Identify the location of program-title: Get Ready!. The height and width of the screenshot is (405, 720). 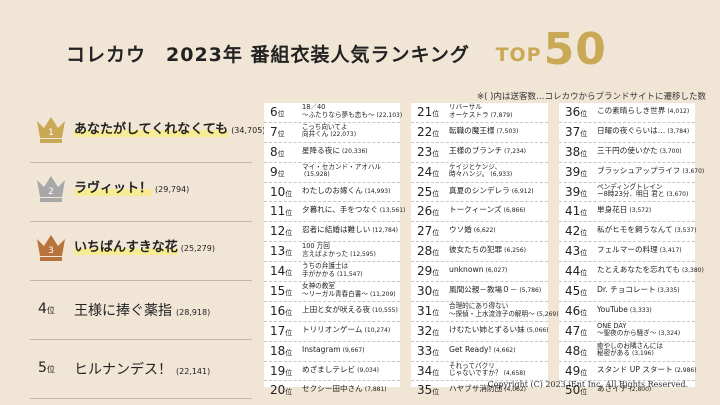
(470, 349).